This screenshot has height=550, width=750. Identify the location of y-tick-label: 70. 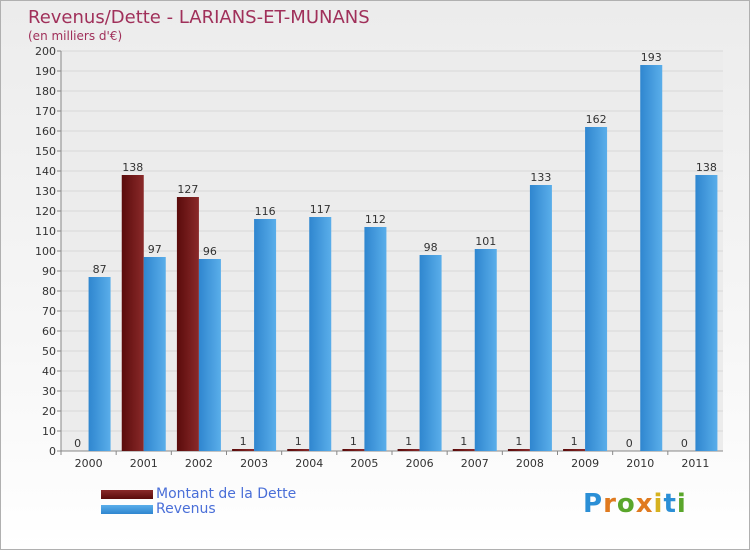
(49, 311).